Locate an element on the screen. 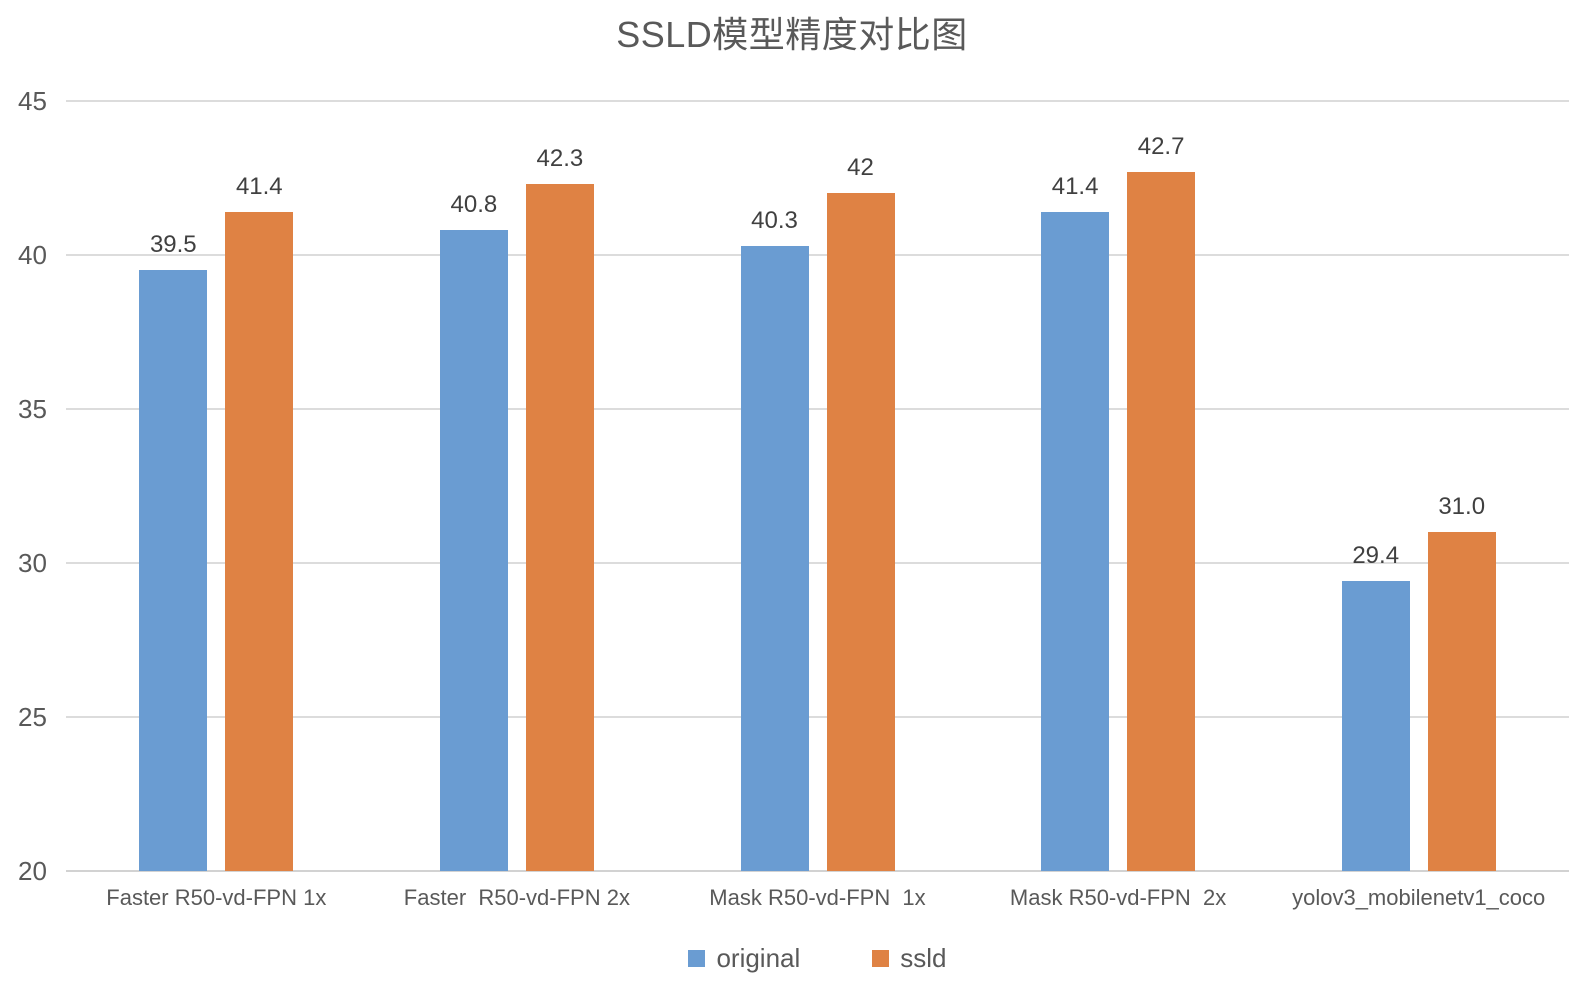 This screenshot has width=1584, height=996. x-axis-category-label-3: Mask R50-vd-FPN 2x is located at coordinates (1118, 897).